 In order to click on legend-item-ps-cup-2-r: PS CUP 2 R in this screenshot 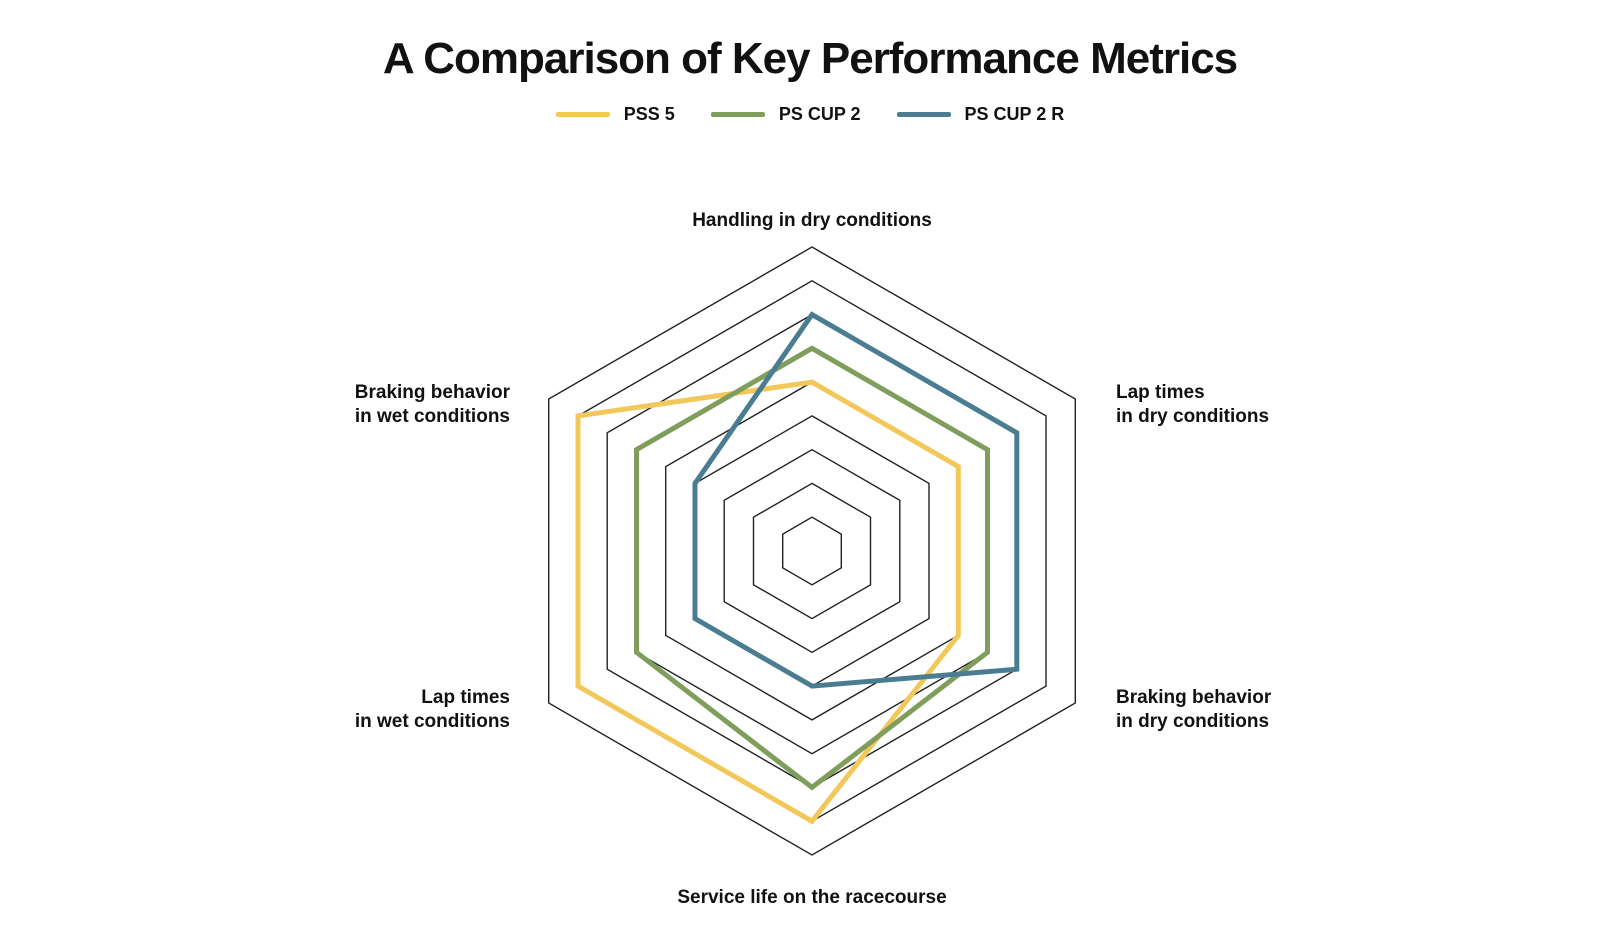, I will do `click(980, 114)`.